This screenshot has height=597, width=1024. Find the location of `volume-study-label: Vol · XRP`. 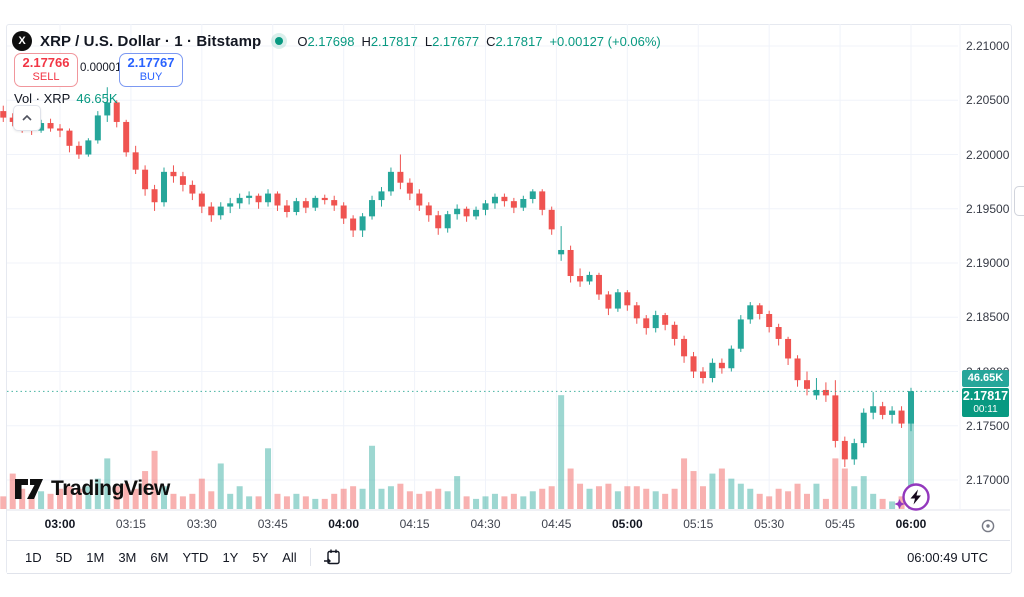

volume-study-label: Vol · XRP is located at coordinates (42, 98).